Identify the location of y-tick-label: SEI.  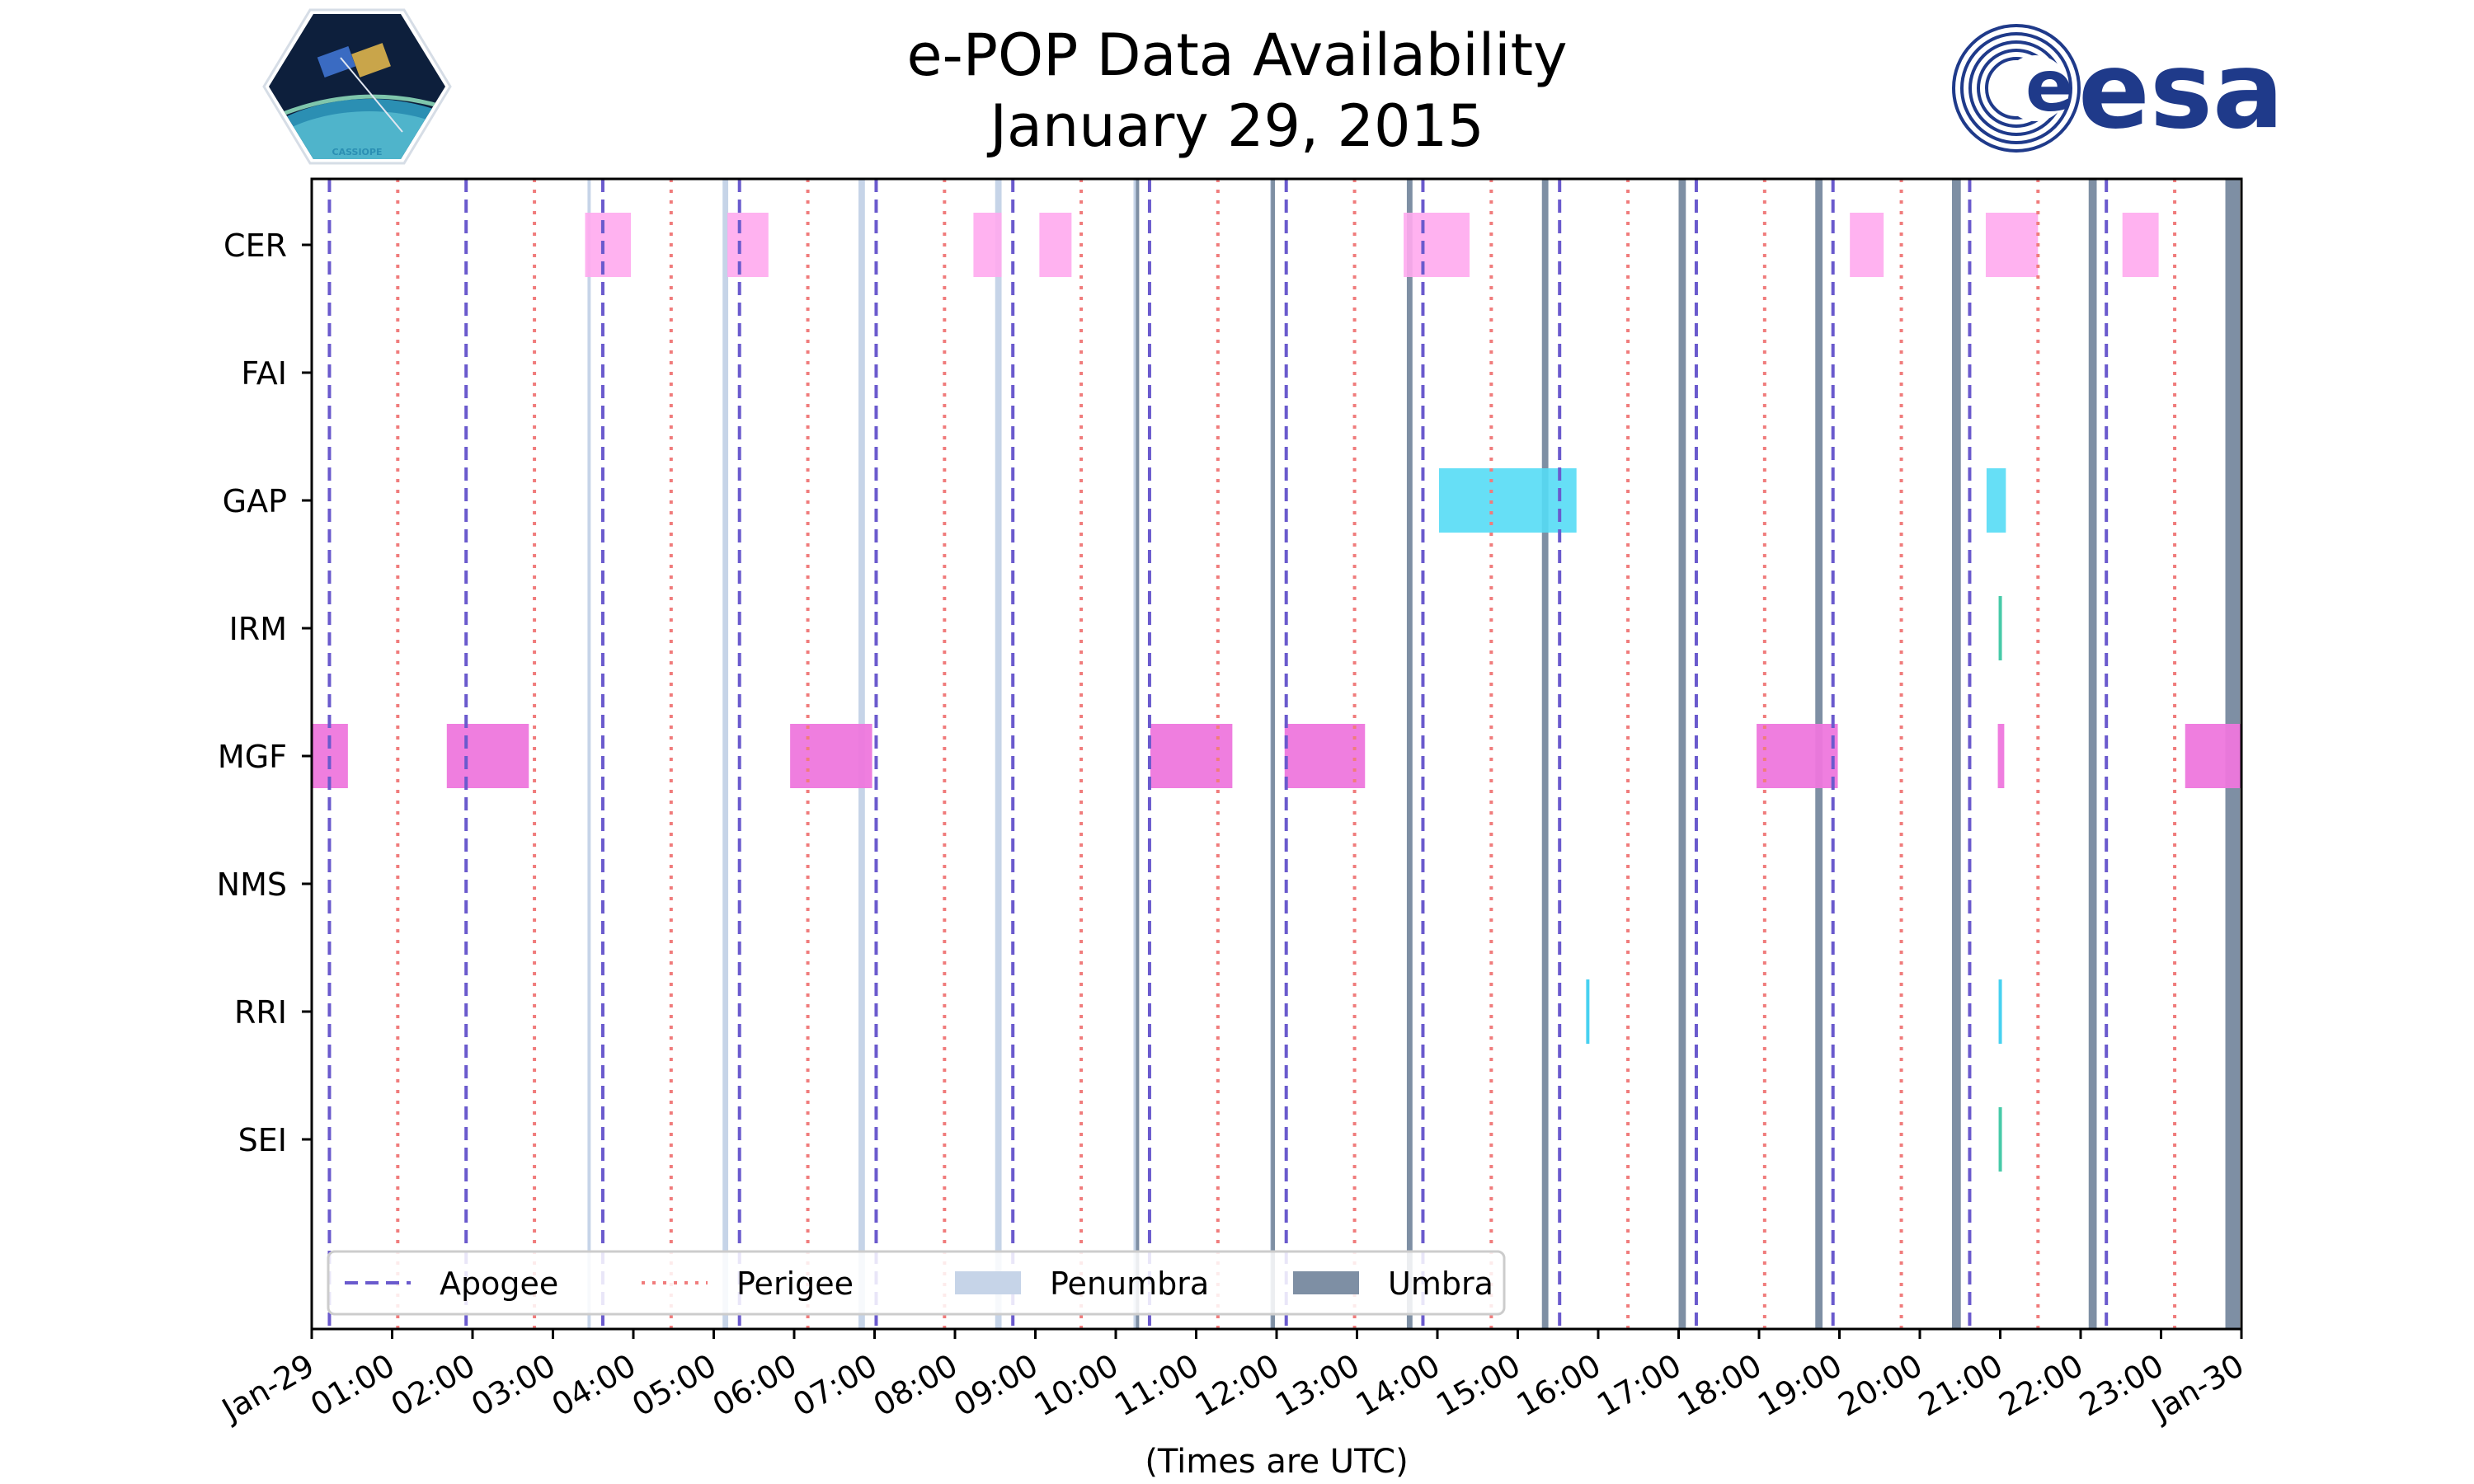
(262, 1140).